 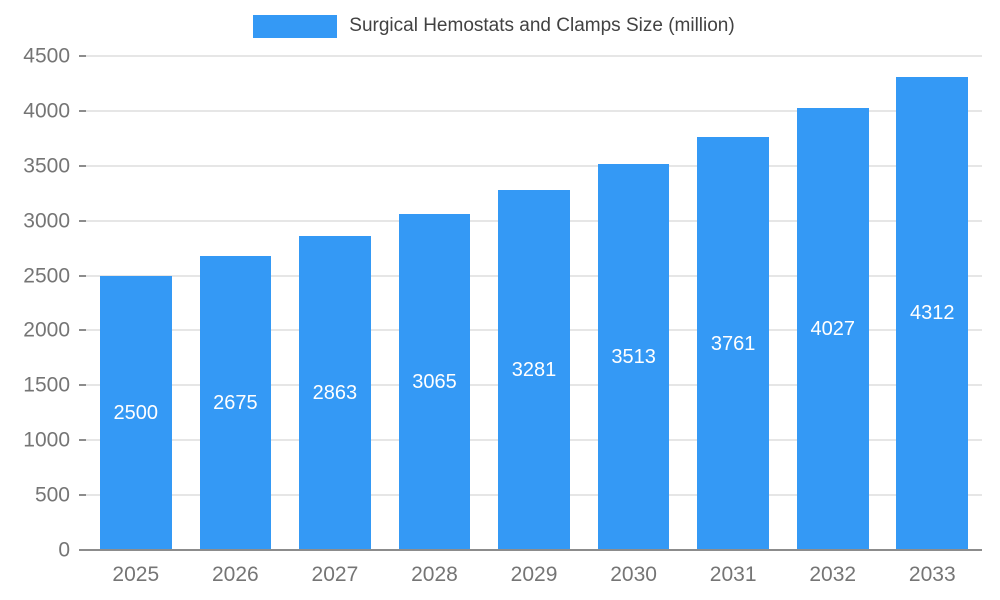 What do you see at coordinates (46, 111) in the screenshot?
I see `y-tick-label: 4000` at bounding box center [46, 111].